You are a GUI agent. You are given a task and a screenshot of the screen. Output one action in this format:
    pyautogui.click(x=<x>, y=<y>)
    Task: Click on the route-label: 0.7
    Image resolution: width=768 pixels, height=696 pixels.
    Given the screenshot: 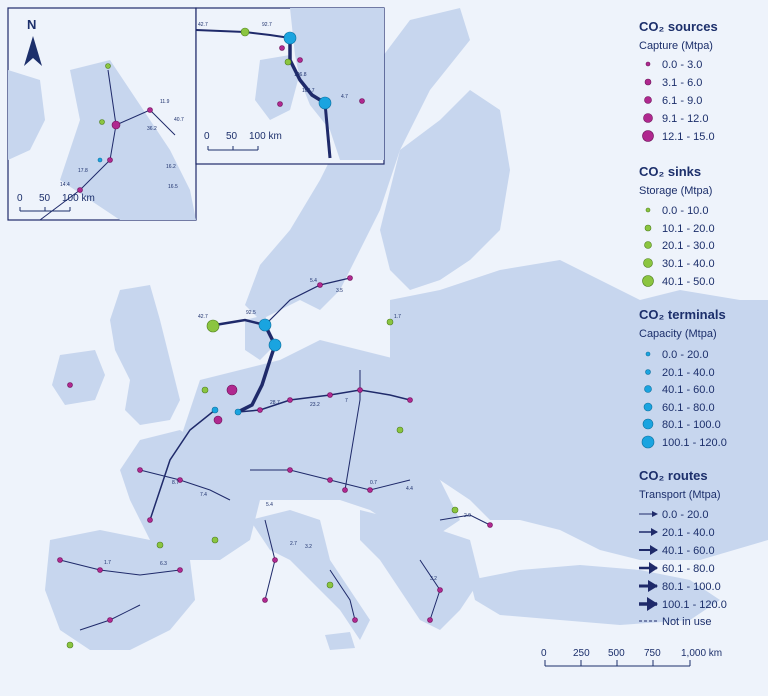 What is the action you would take?
    pyautogui.click(x=373, y=483)
    